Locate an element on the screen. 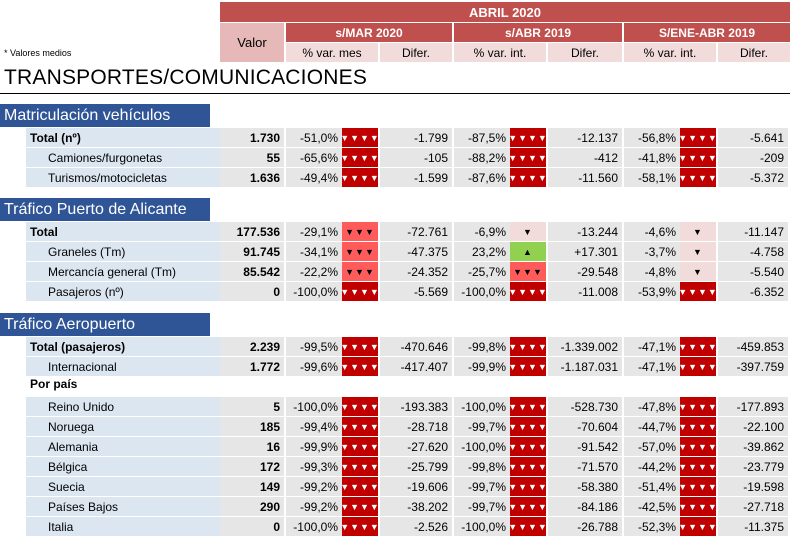 The height and width of the screenshot is (537, 790). cell-valor: 177.536 is located at coordinates (252, 231).